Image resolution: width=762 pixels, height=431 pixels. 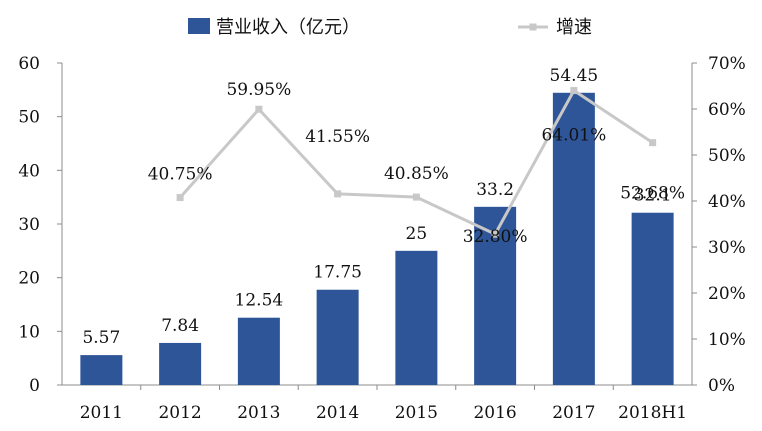 I want to click on growth-data-label: 40.75%, so click(x=180, y=175).